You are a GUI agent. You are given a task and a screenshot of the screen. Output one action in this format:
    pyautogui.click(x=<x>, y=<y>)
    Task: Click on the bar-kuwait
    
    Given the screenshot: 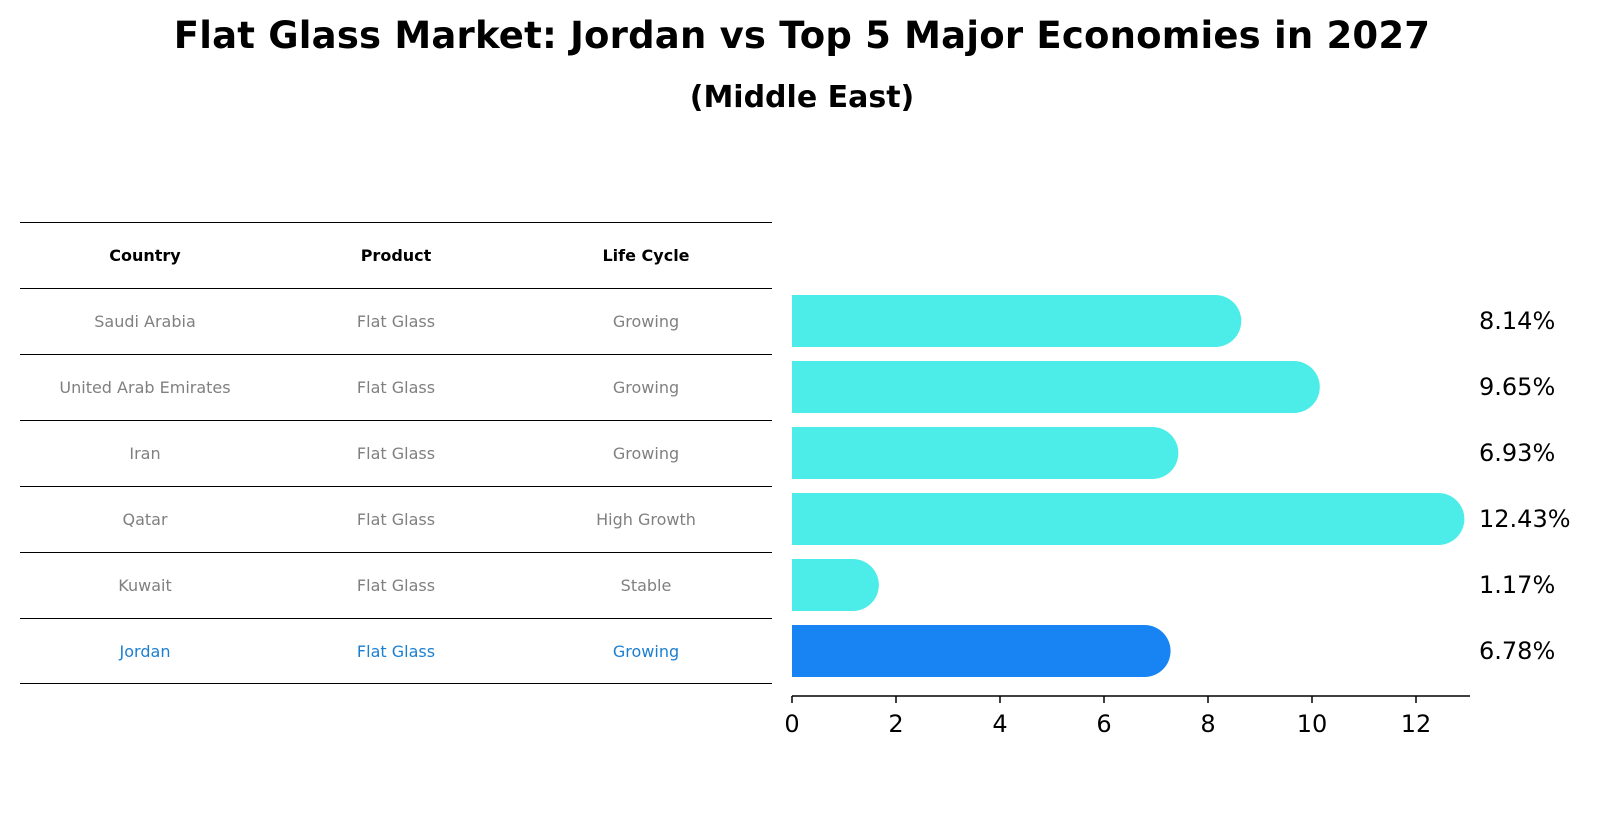 What is the action you would take?
    pyautogui.click(x=835, y=585)
    